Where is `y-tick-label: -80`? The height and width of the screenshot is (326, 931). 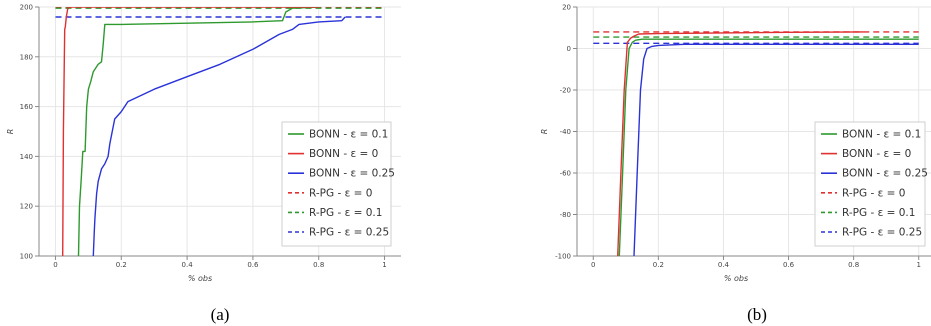
y-tick-label: -80 is located at coordinates (565, 215).